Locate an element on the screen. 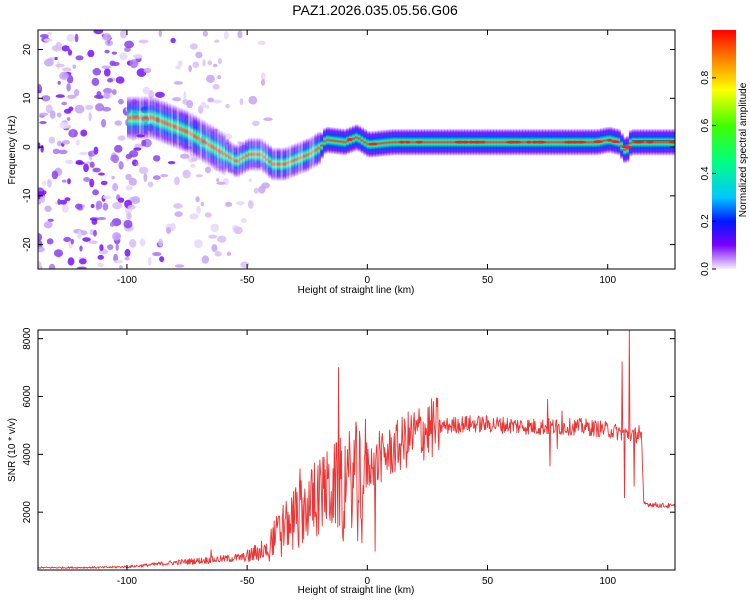 The width and height of the screenshot is (750, 600). colorbar-ticks: 0.0 0.2 0.4 0.6 0.8 is located at coordinates (708, 173).